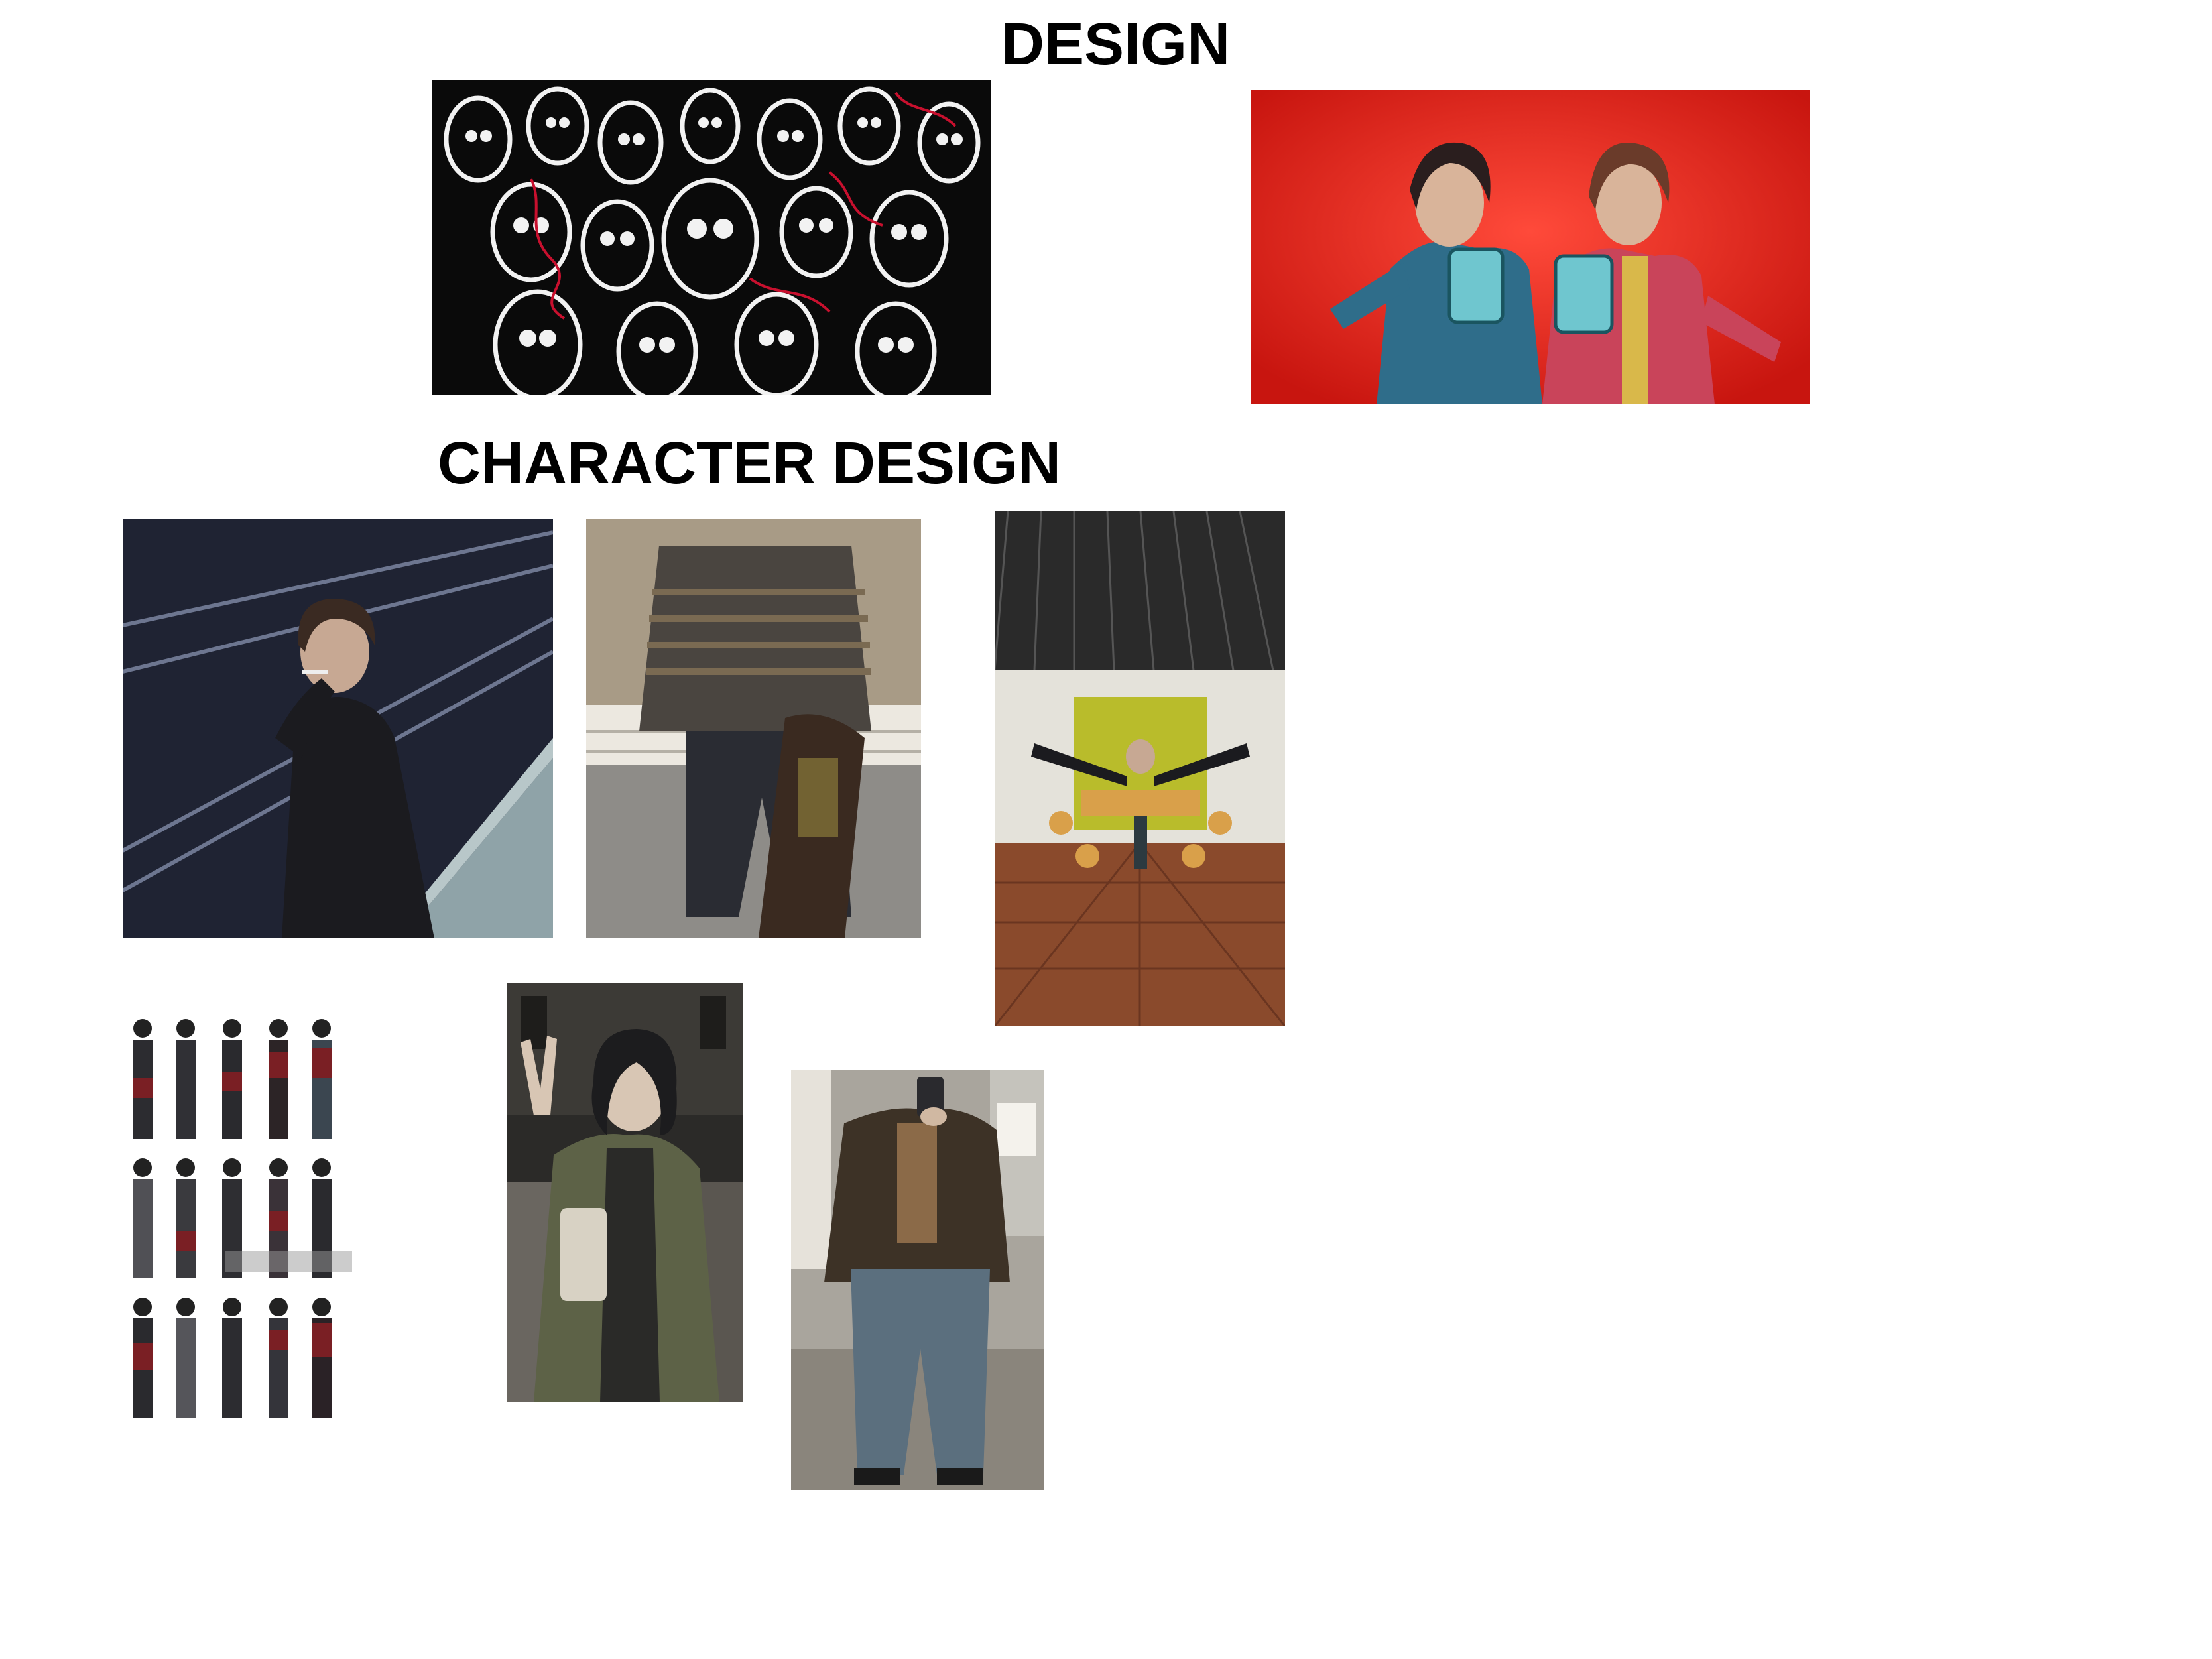  I want to click on design-heading: DESIGN, so click(1116, 45).